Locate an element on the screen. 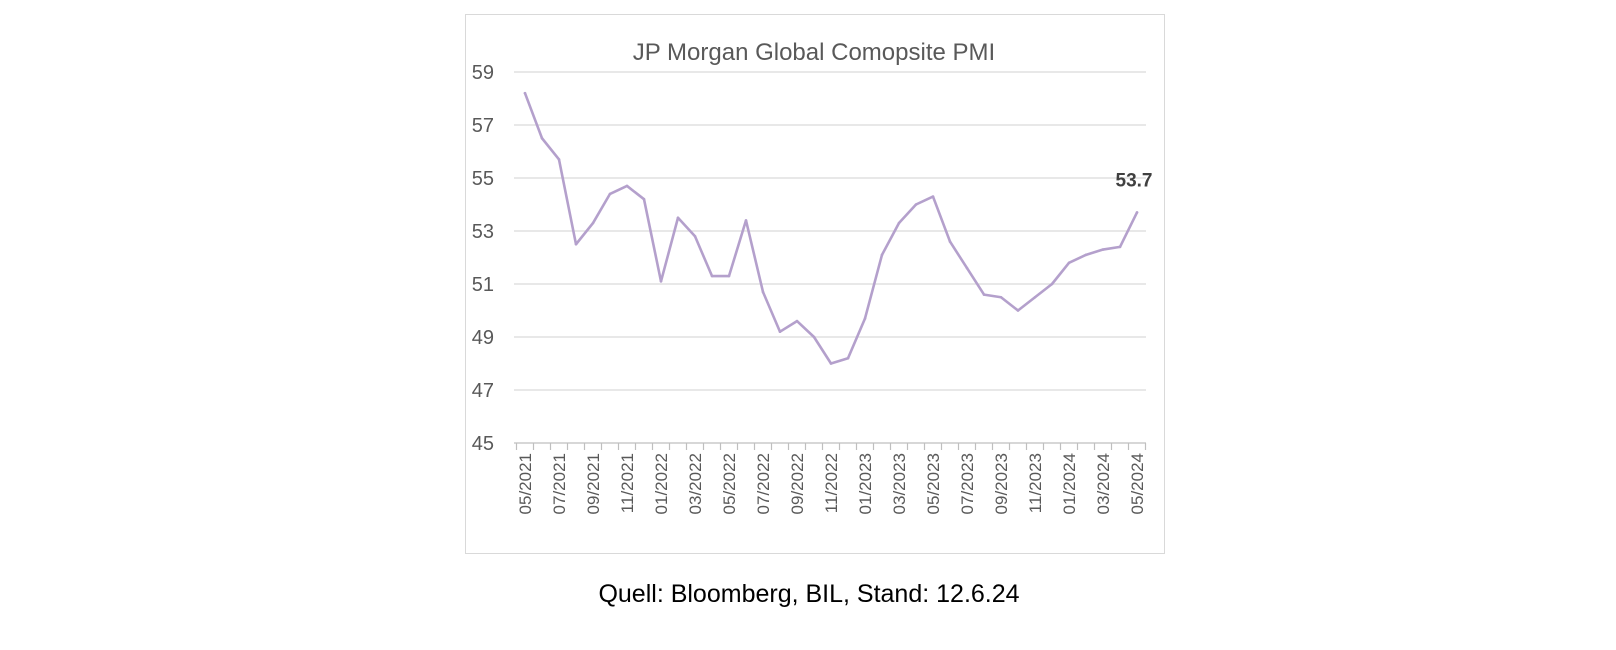 This screenshot has width=1616, height=650. chart-title: JP Morgan Global Comopsite PMI is located at coordinates (814, 52).